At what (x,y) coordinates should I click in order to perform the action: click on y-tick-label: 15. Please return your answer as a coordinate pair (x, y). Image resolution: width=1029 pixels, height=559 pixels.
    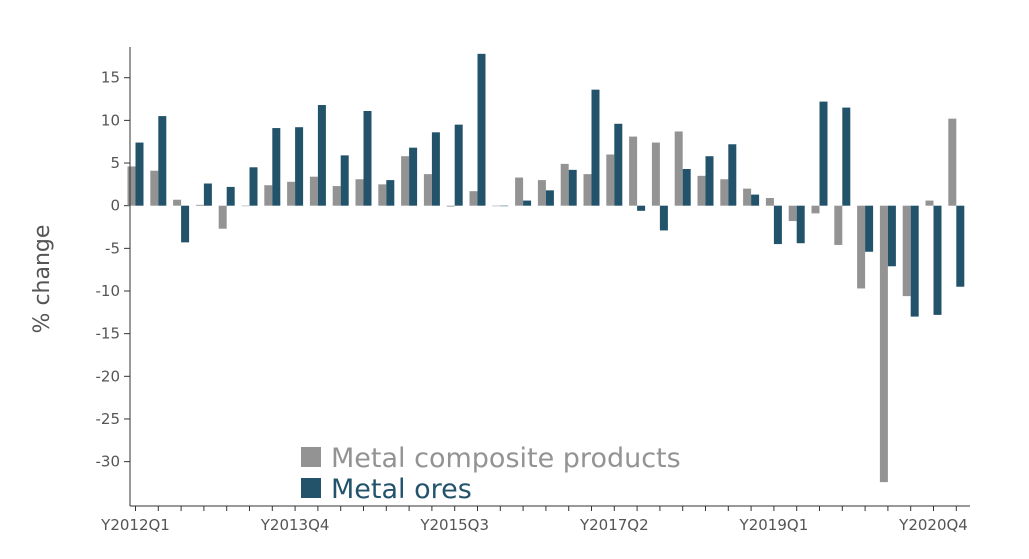
    Looking at the image, I should click on (110, 78).